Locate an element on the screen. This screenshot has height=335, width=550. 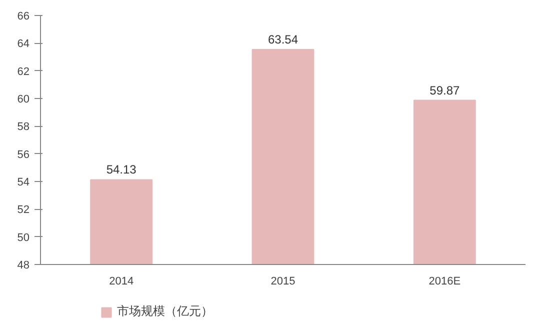
y-tick-label: 62 is located at coordinates (23, 72).